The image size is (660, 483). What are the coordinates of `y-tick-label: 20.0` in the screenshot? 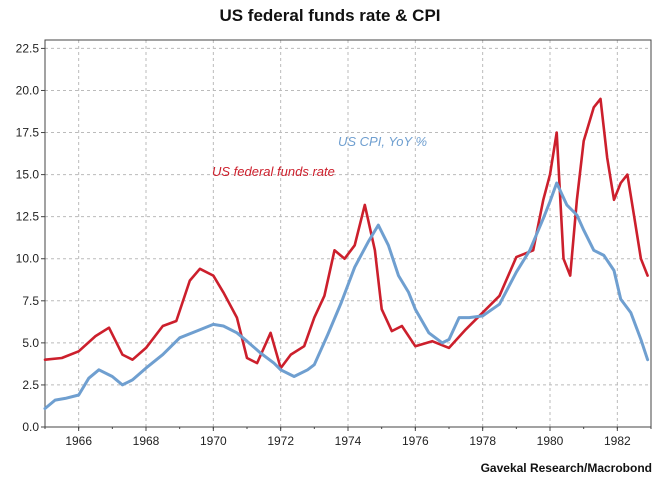 It's located at (28, 90).